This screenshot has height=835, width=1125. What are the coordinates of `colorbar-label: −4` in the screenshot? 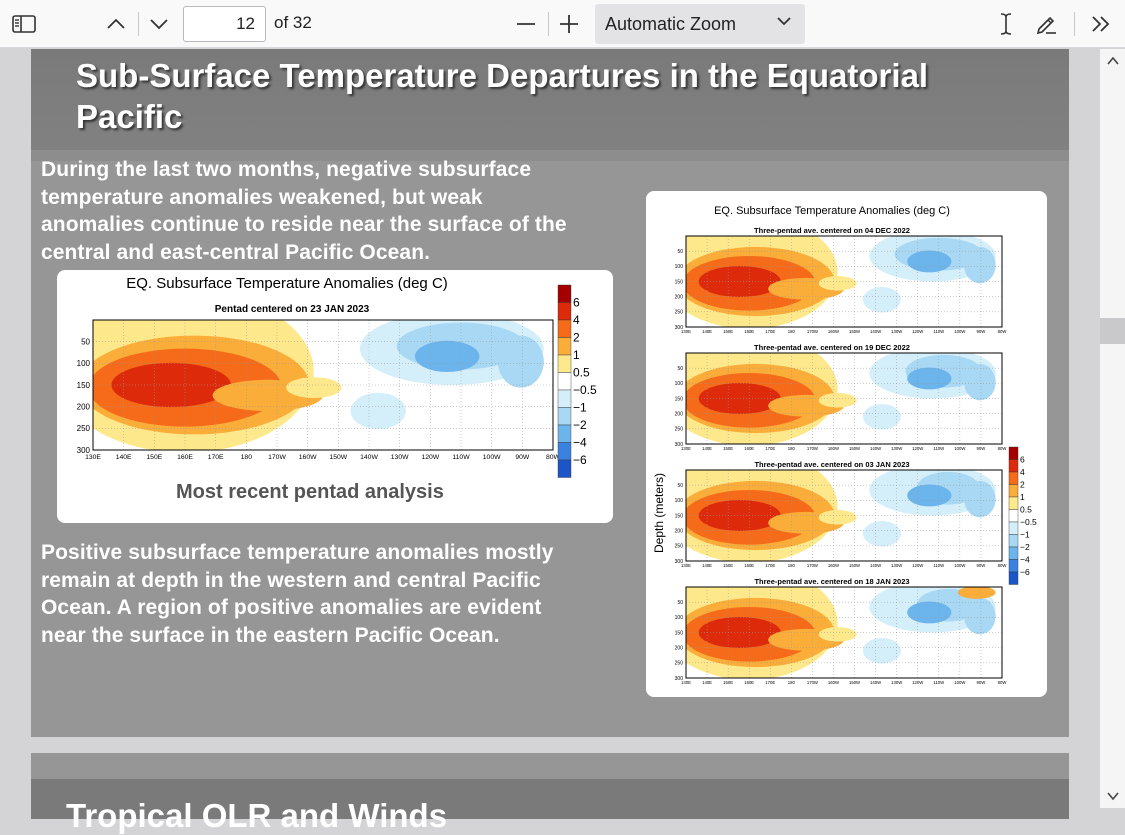 It's located at (1025, 559).